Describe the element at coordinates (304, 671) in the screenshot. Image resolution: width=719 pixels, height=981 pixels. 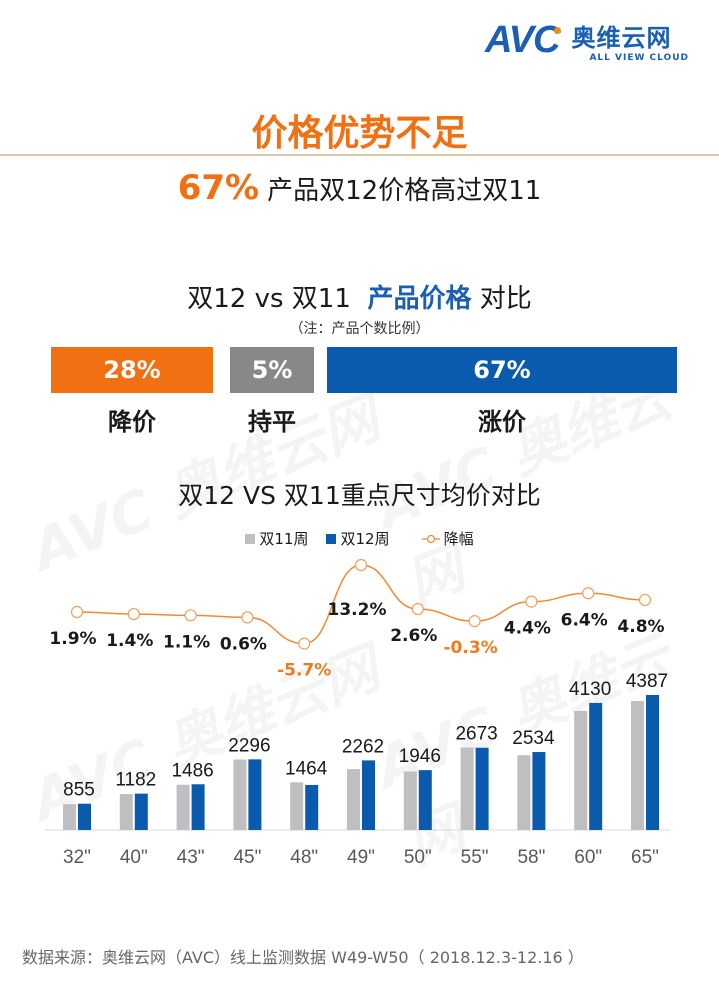
I see `decline-value-label: -5.7%` at that location.